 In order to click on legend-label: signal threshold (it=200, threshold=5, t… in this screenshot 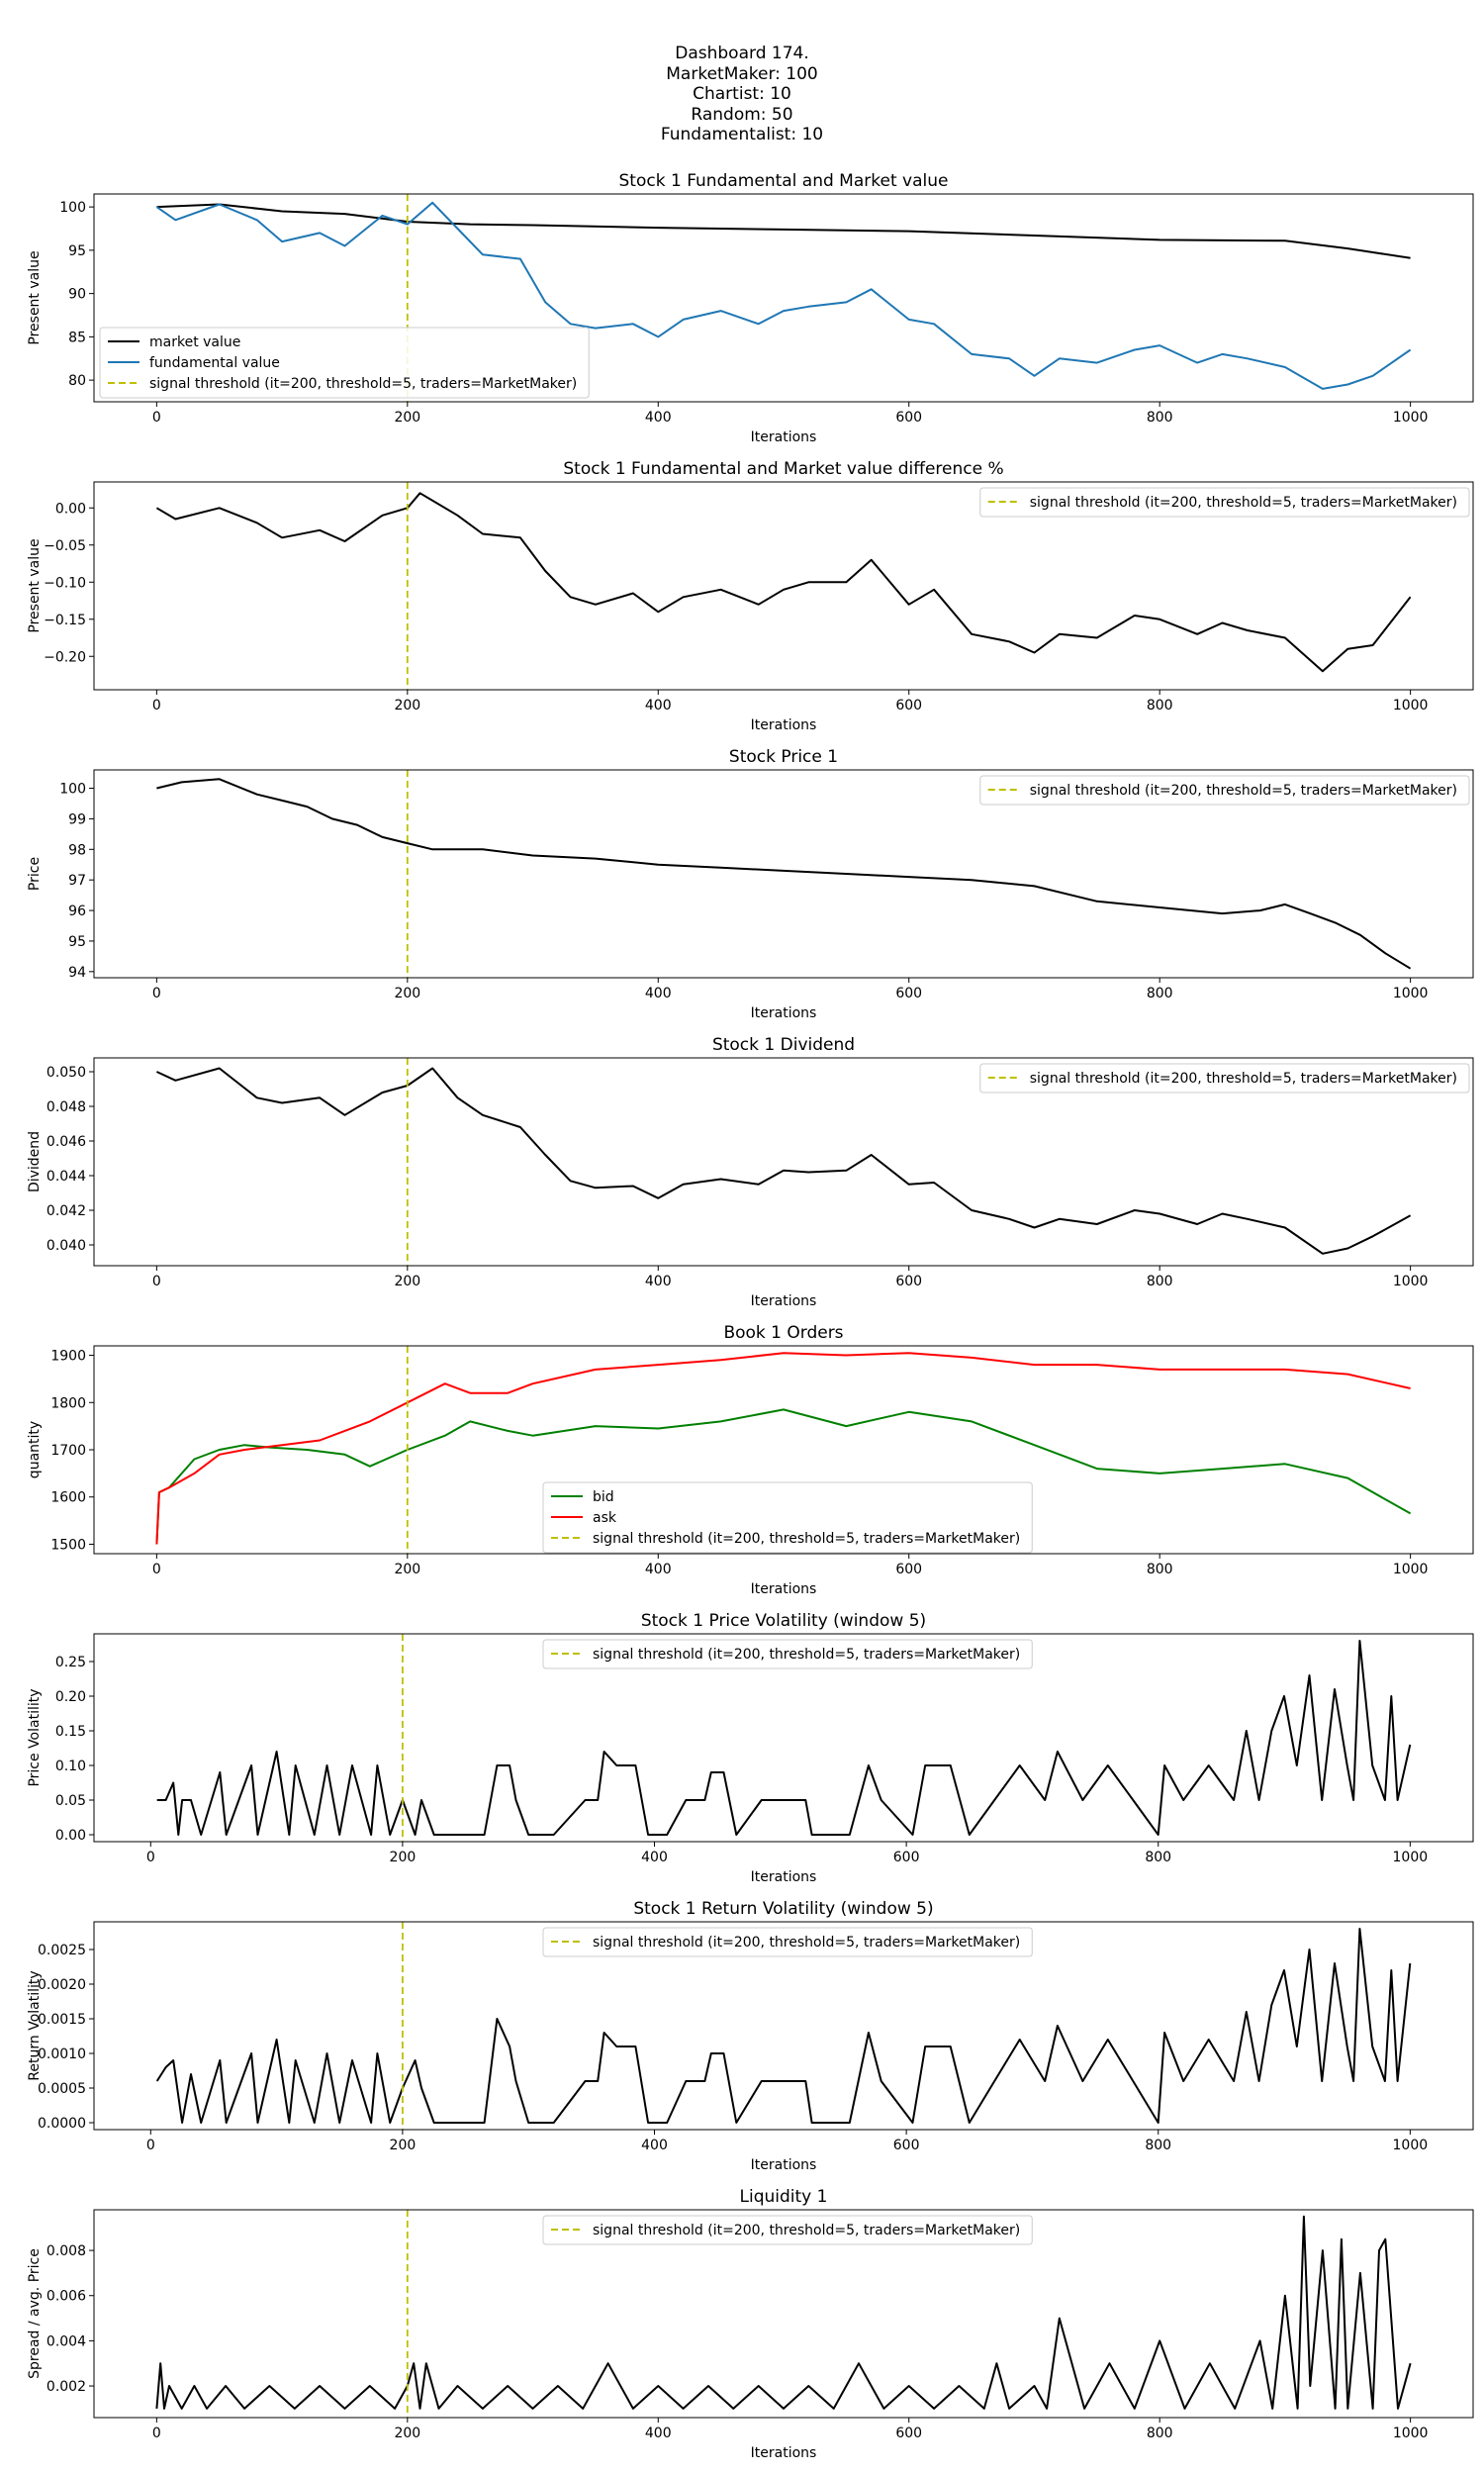, I will do `click(806, 1655)`.